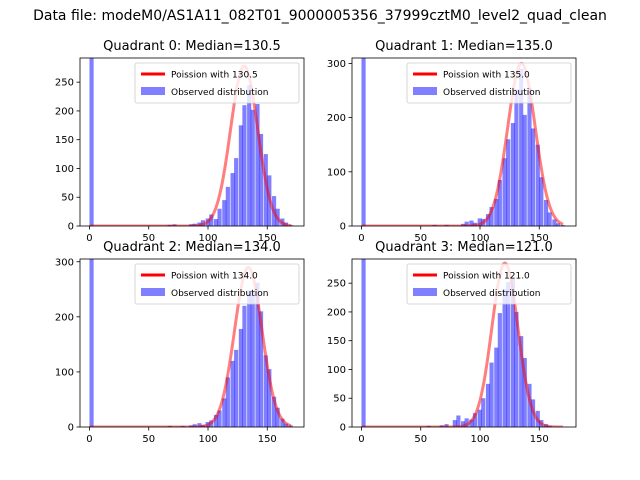  I want to click on y-tick-label: 50, so click(67, 198).